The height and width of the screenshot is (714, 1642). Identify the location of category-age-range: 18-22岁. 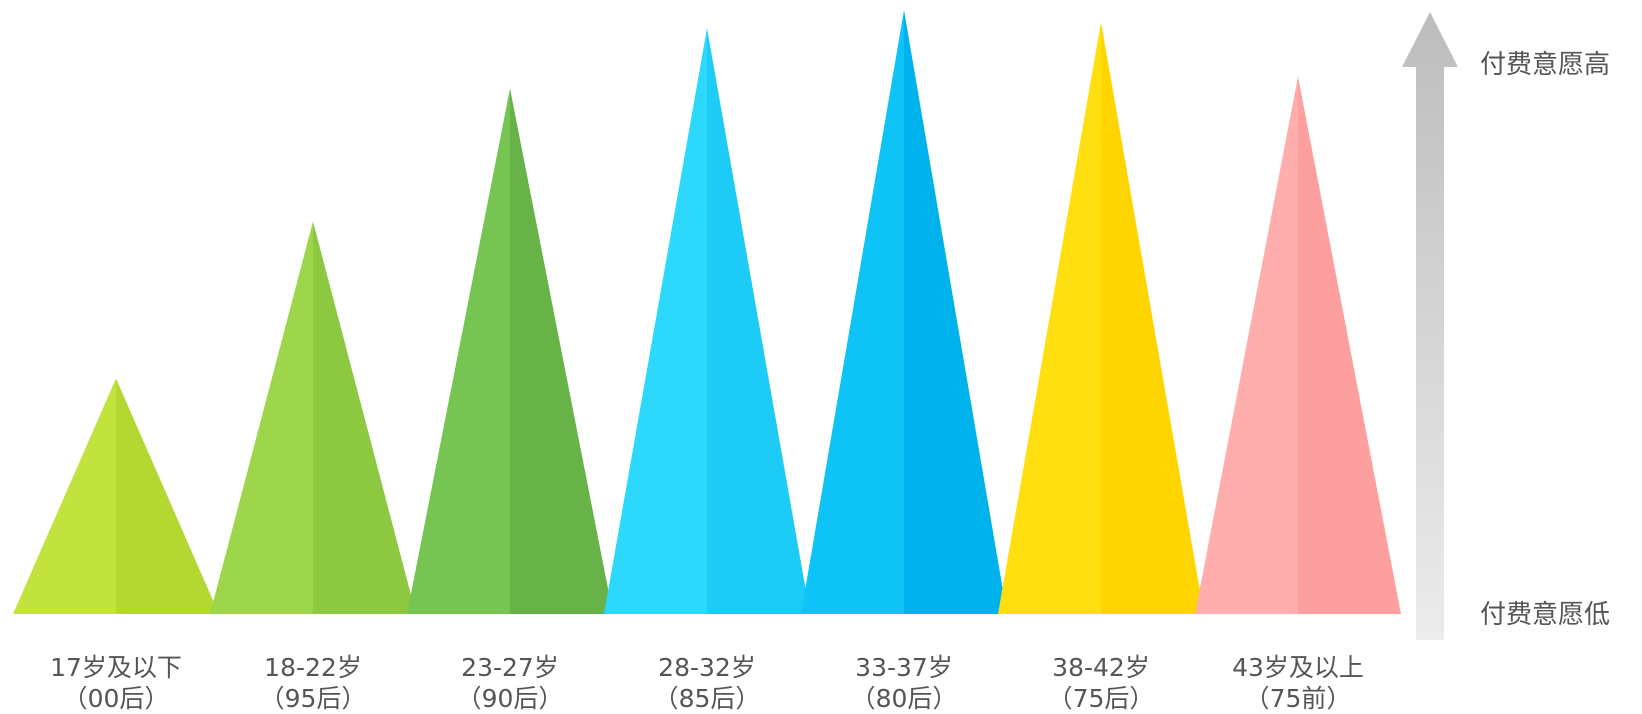
(313, 667).